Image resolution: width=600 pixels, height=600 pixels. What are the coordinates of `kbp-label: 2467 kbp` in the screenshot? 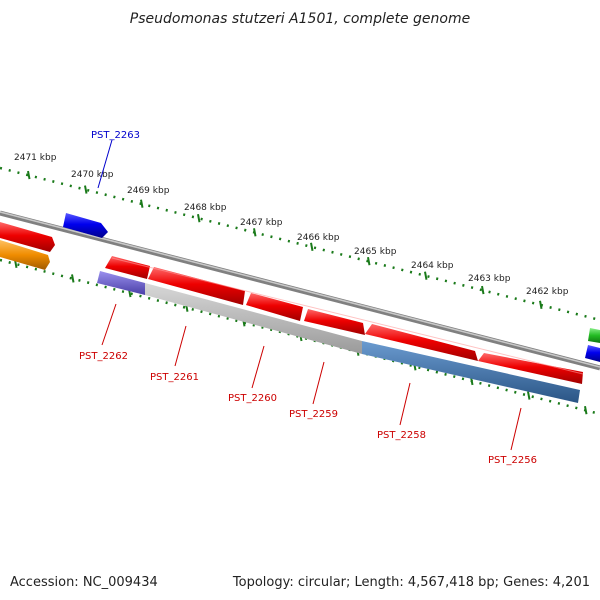 It's located at (261, 223).